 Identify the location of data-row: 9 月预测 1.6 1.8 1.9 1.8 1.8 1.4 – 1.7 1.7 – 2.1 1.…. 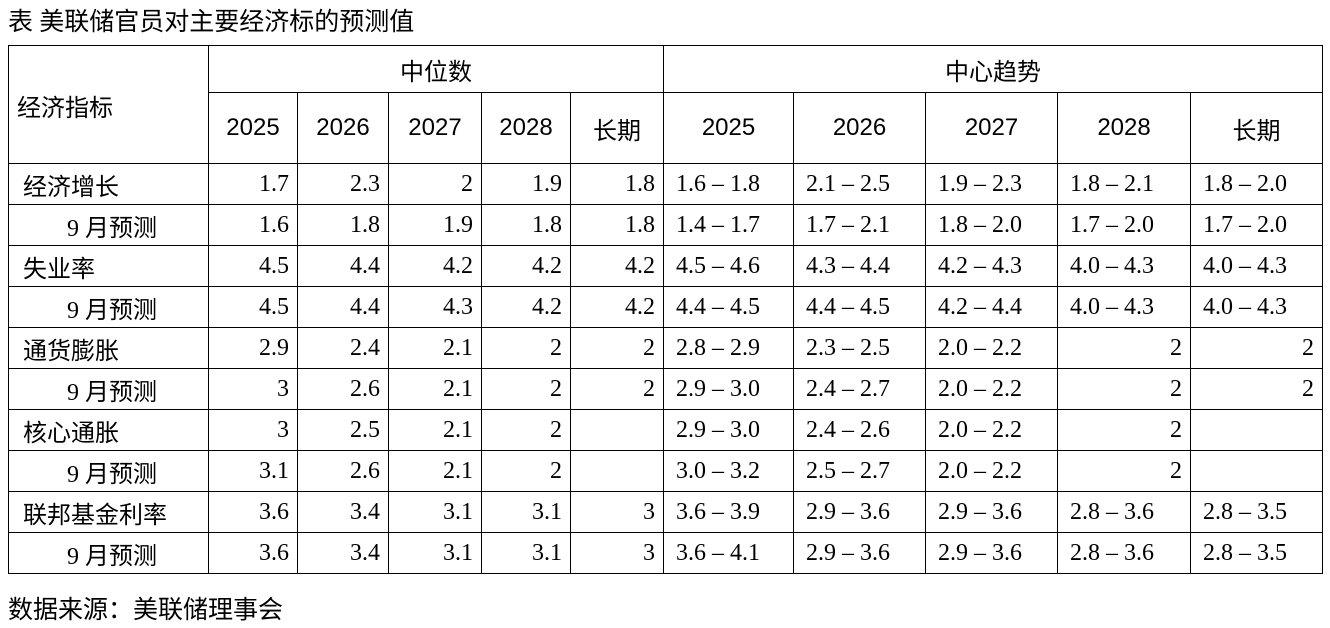
(666, 225).